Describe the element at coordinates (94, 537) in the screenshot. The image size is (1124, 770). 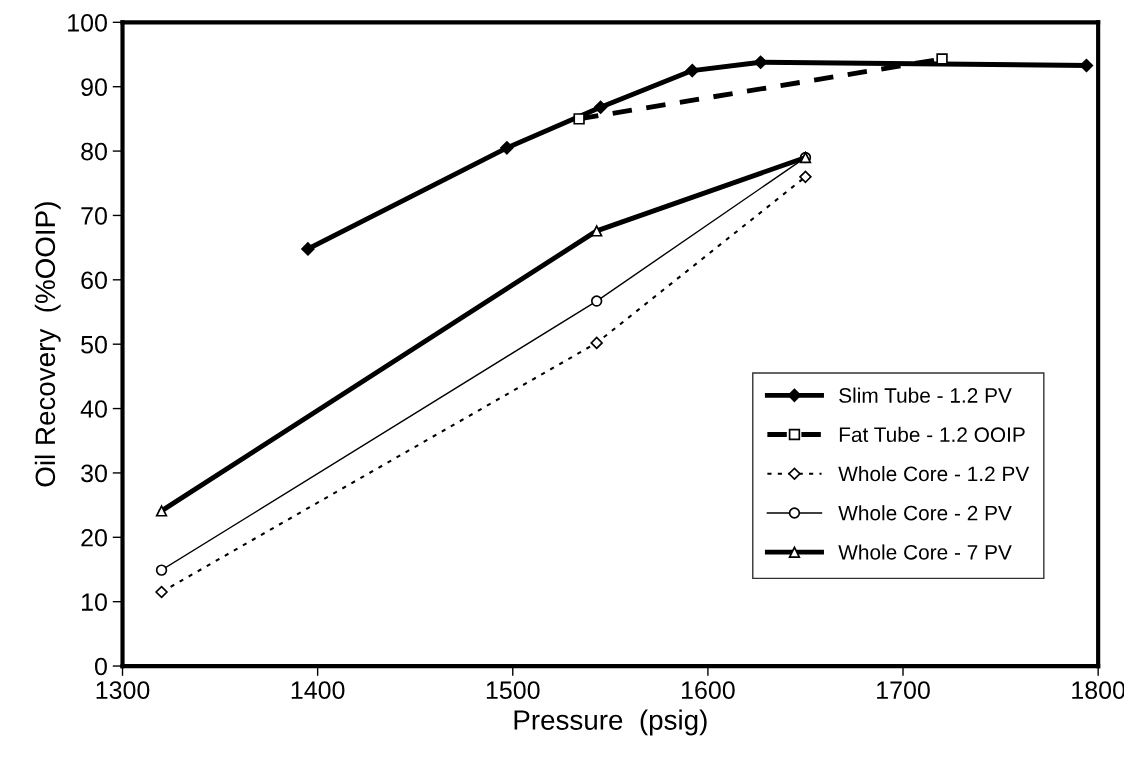
I see `y-tick-label: 20` at that location.